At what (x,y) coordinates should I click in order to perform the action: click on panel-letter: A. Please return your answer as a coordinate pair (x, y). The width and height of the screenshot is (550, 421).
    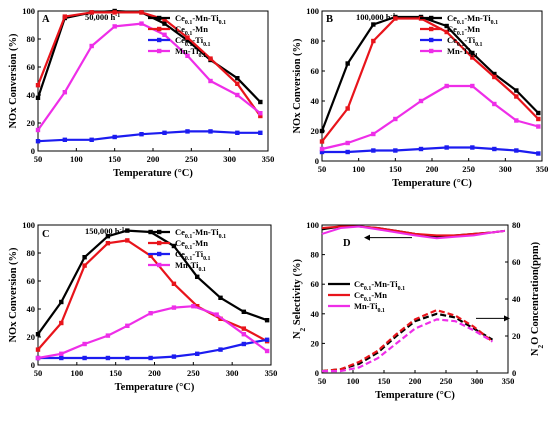
    Looking at the image, I should click on (46, 19).